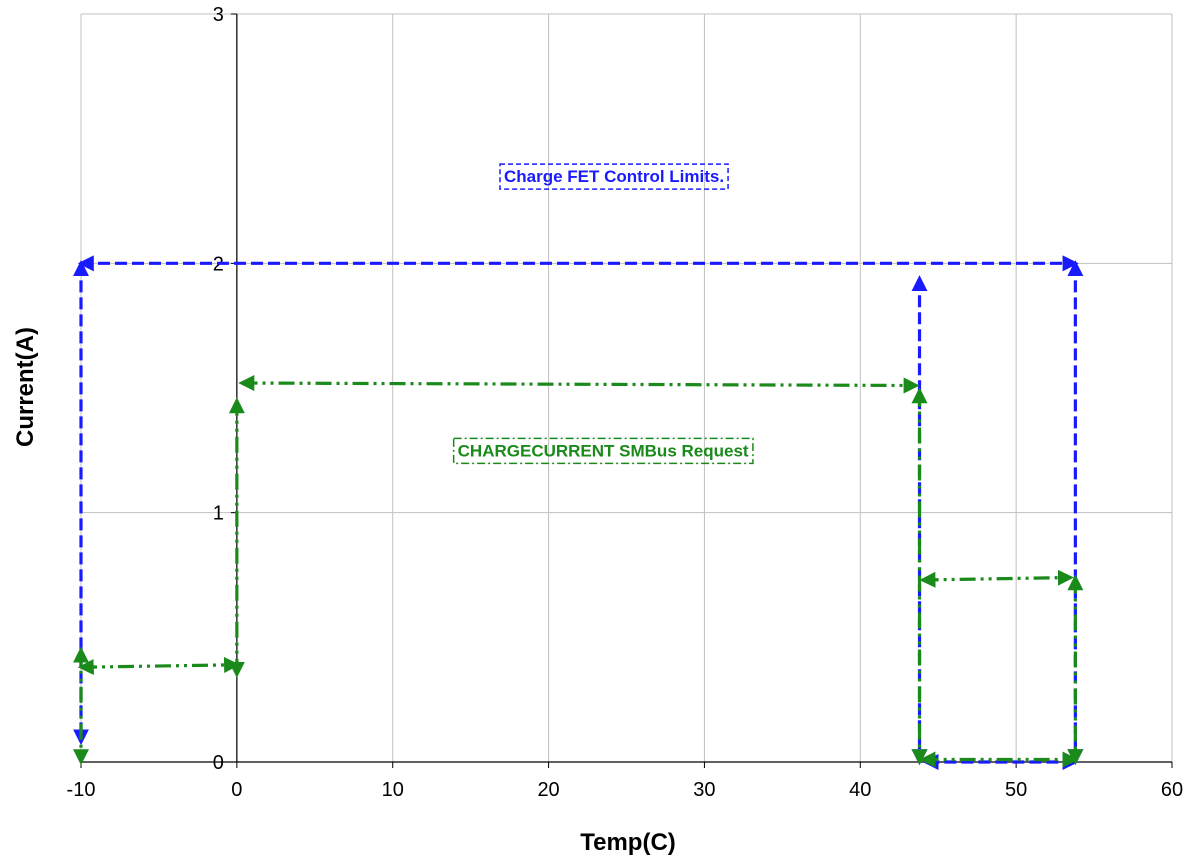 The height and width of the screenshot is (861, 1189). Describe the element at coordinates (218, 514) in the screenshot. I see `y-tick-label: 1` at that location.